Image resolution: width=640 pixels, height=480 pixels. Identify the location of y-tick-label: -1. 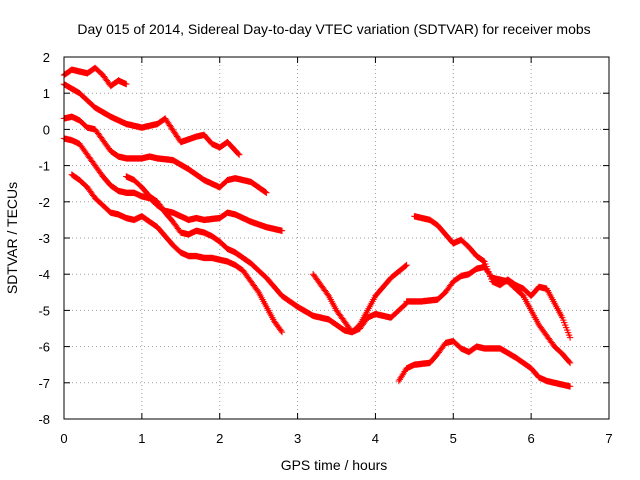
(44, 166).